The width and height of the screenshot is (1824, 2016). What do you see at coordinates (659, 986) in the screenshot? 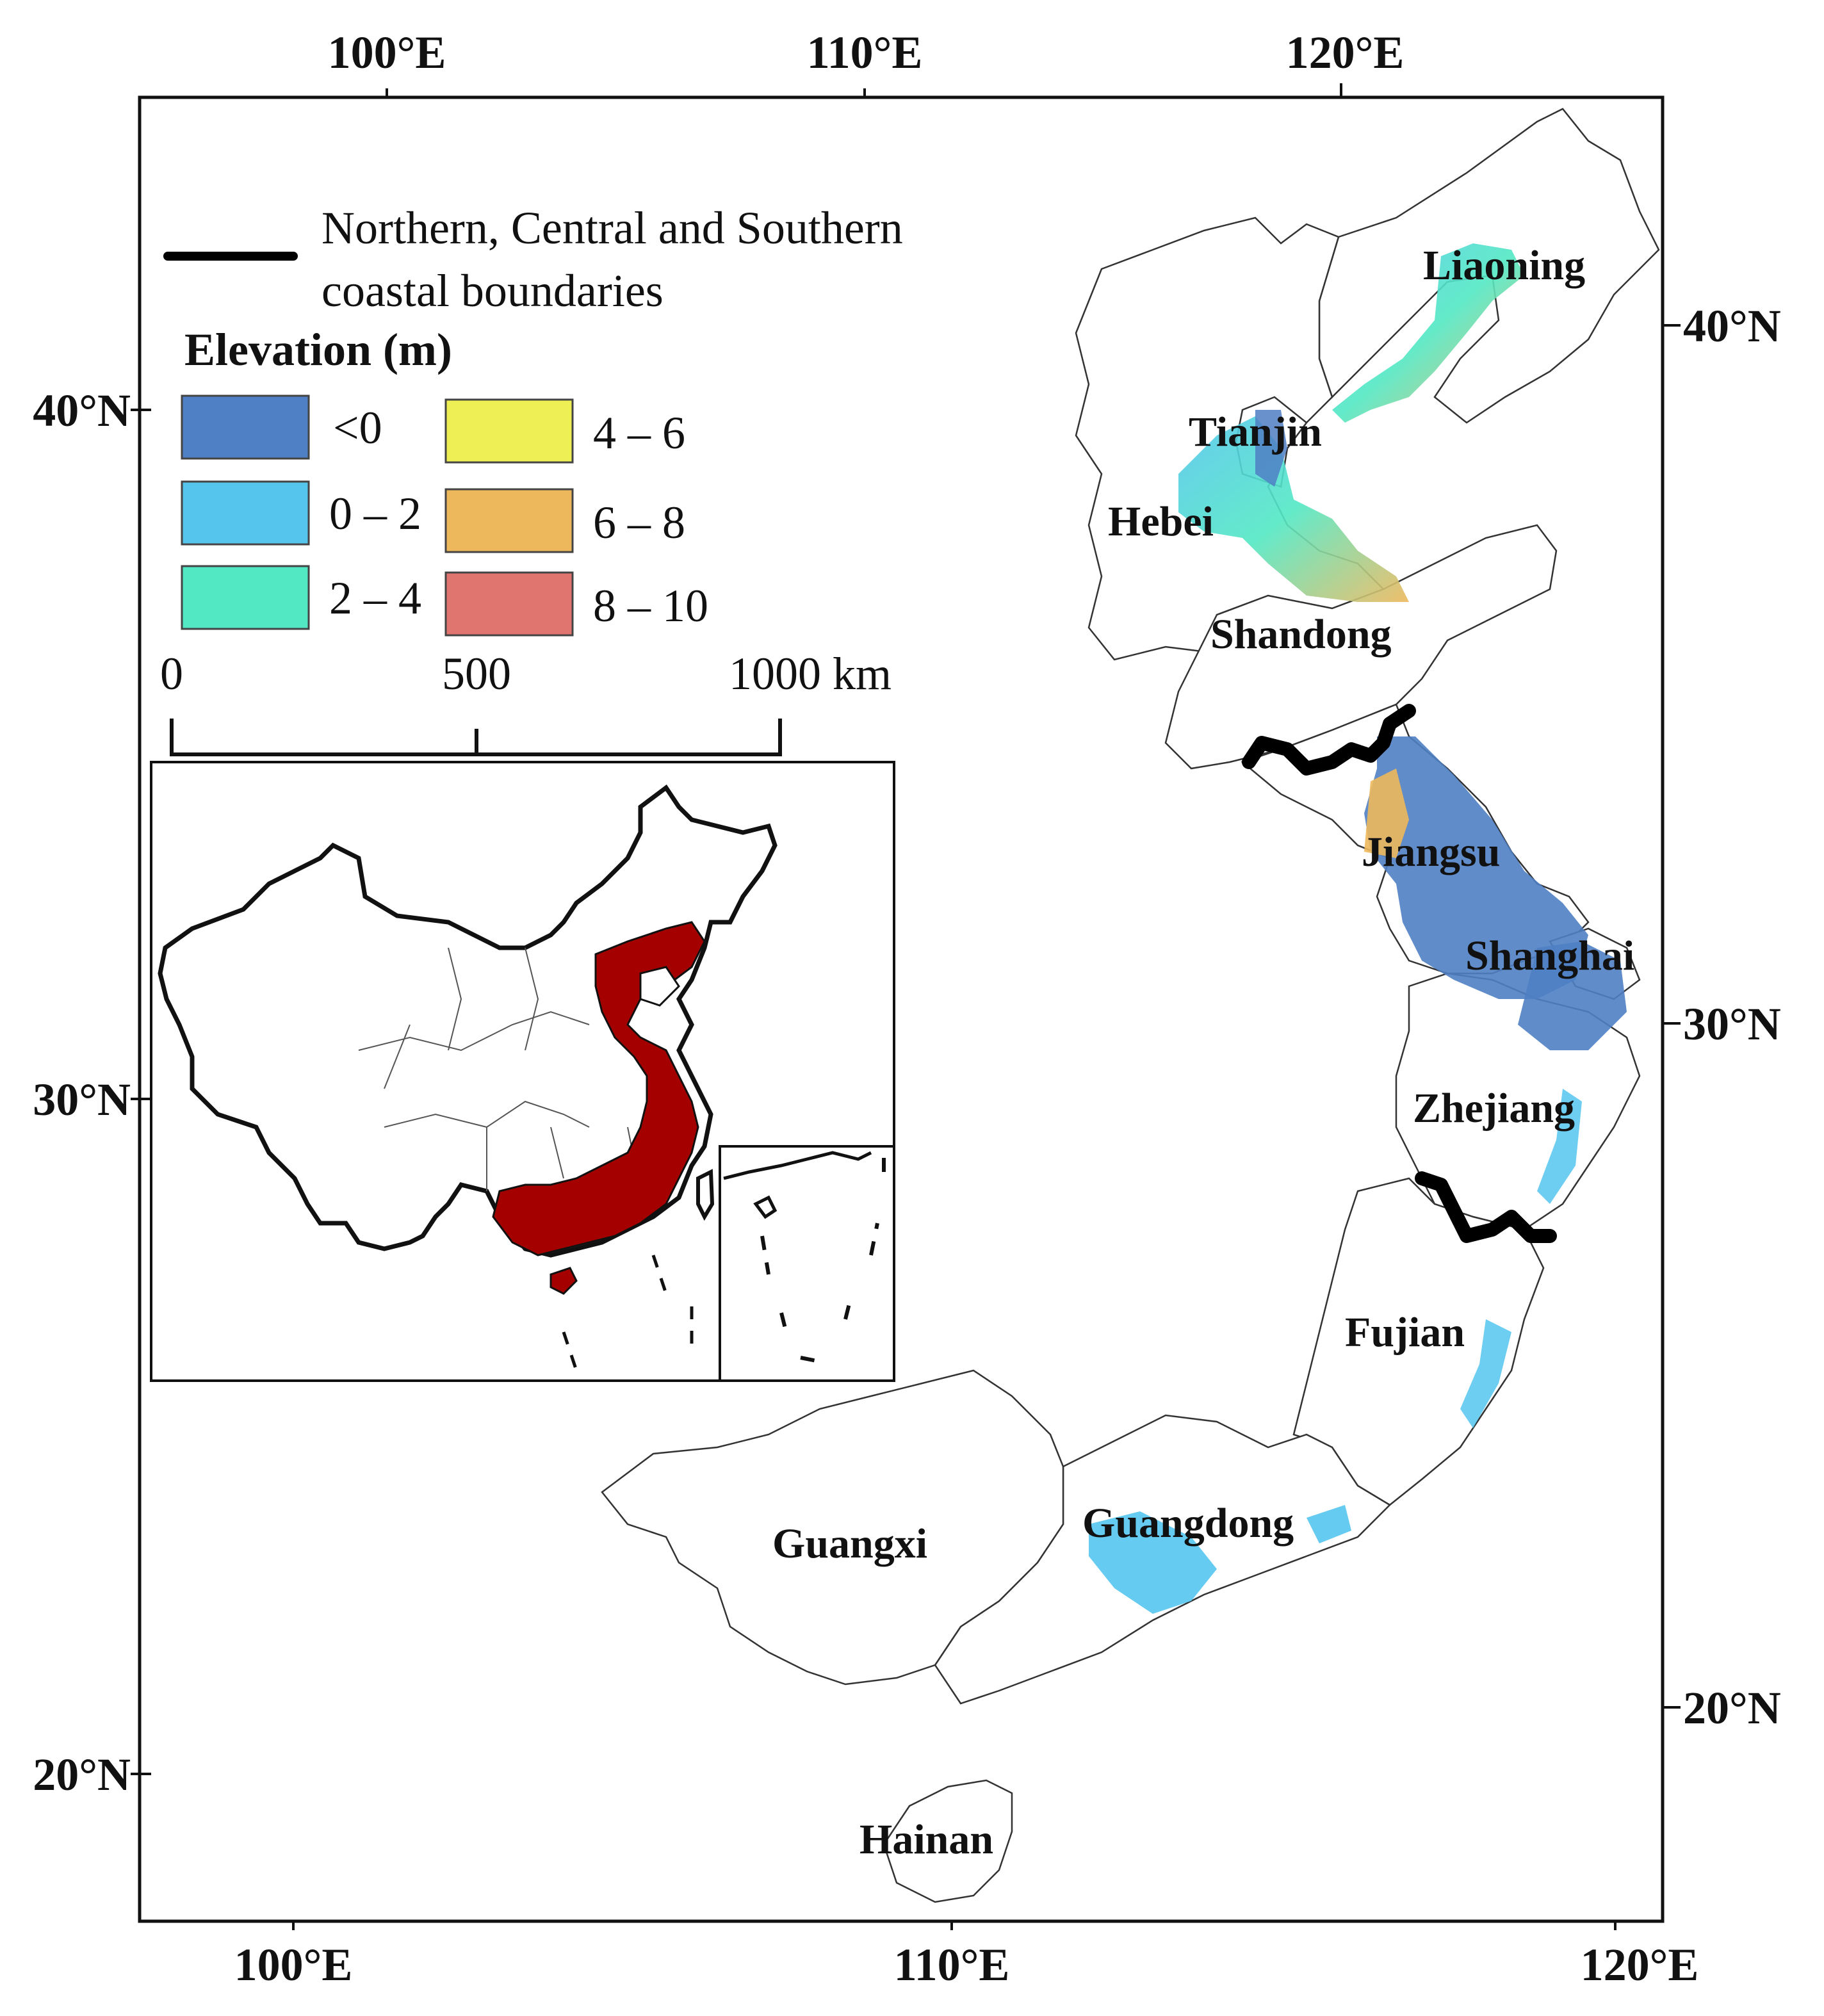
I see `inset-bohai-sea` at bounding box center [659, 986].